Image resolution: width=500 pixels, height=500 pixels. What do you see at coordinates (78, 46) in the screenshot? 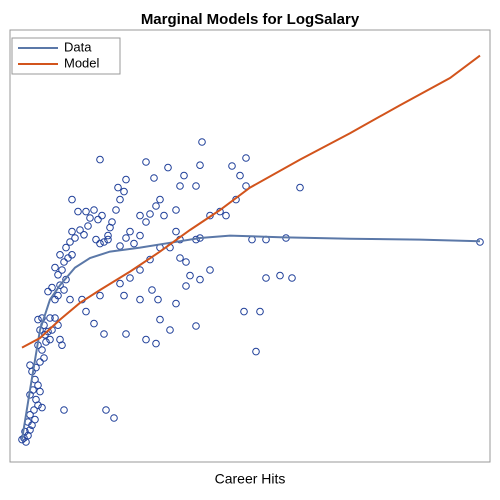
I see `legend-label: Data` at bounding box center [78, 46].